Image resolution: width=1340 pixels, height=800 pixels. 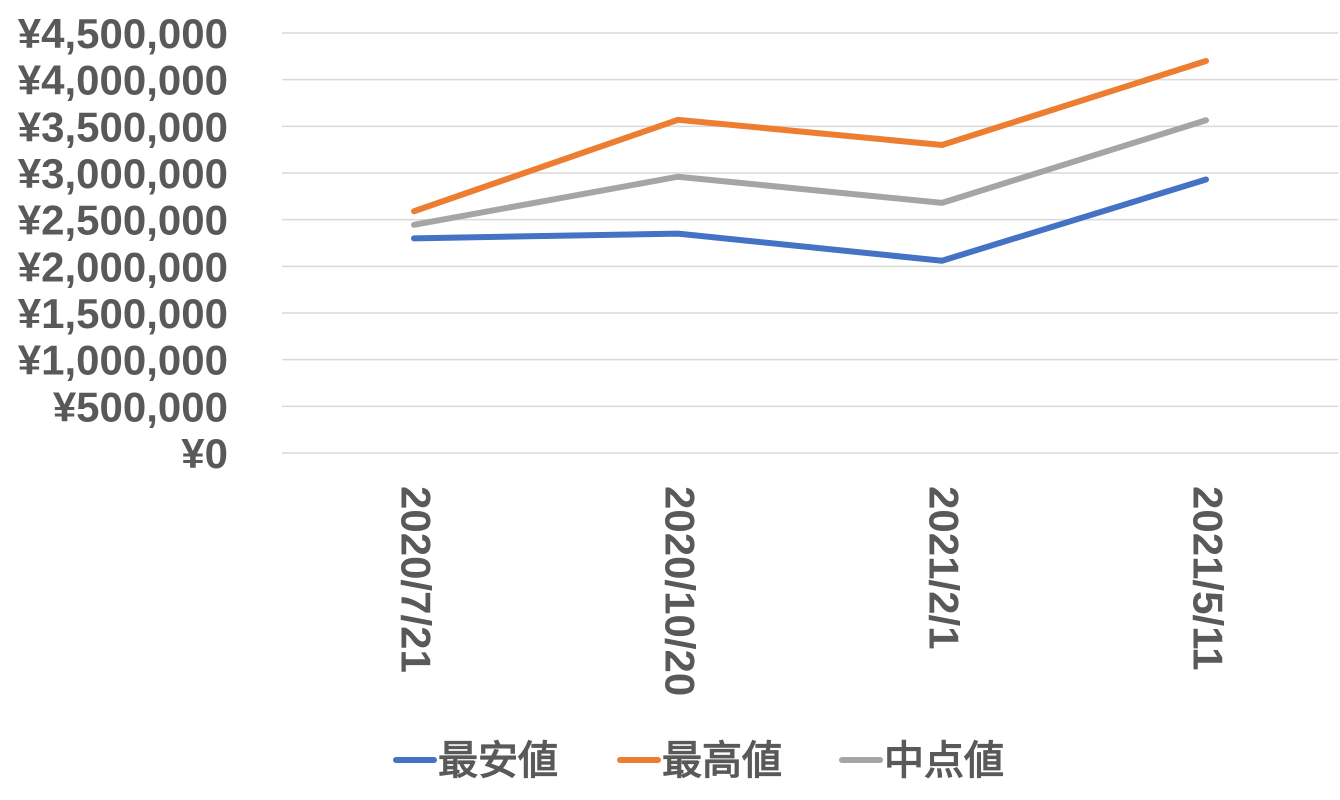 What do you see at coordinates (722, 761) in the screenshot?
I see `legend-label: 最高値` at bounding box center [722, 761].